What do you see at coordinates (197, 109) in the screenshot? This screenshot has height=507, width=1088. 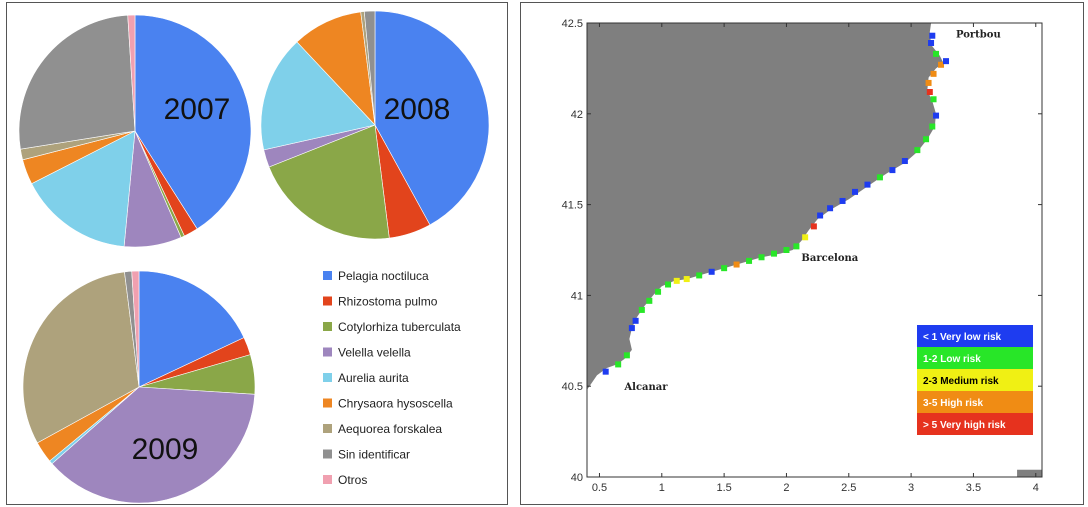 I see `pie-year-label: 2007` at bounding box center [197, 109].